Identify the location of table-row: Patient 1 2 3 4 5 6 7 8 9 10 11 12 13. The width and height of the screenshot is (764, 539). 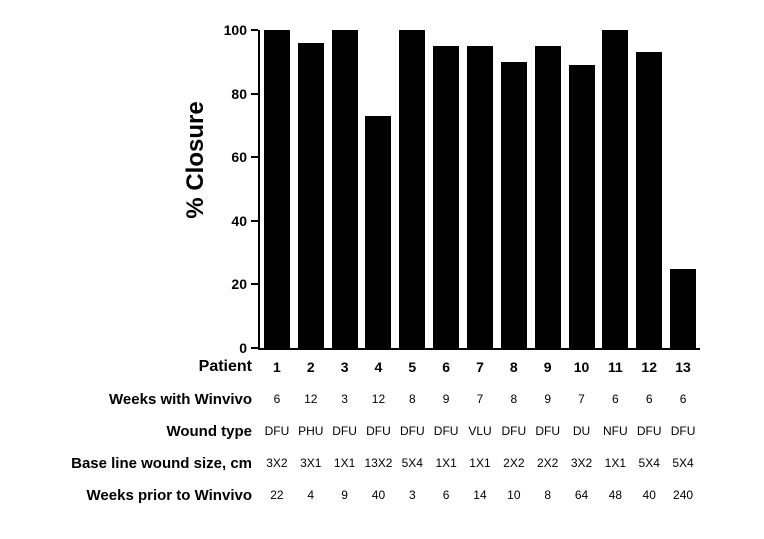
(382, 367).